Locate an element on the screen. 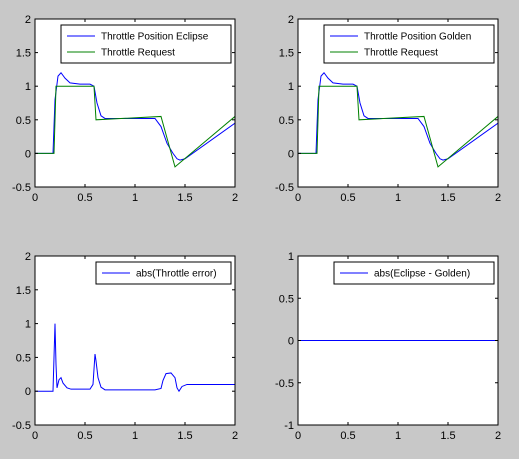 The height and width of the screenshot is (459, 519). legend: abs(Throttle error) is located at coordinates (163, 273).